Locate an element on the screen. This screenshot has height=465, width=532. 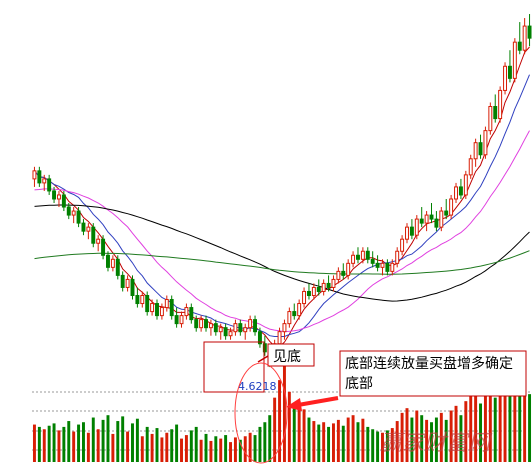
volume-note-line-2: 底部 is located at coordinates (359, 384).